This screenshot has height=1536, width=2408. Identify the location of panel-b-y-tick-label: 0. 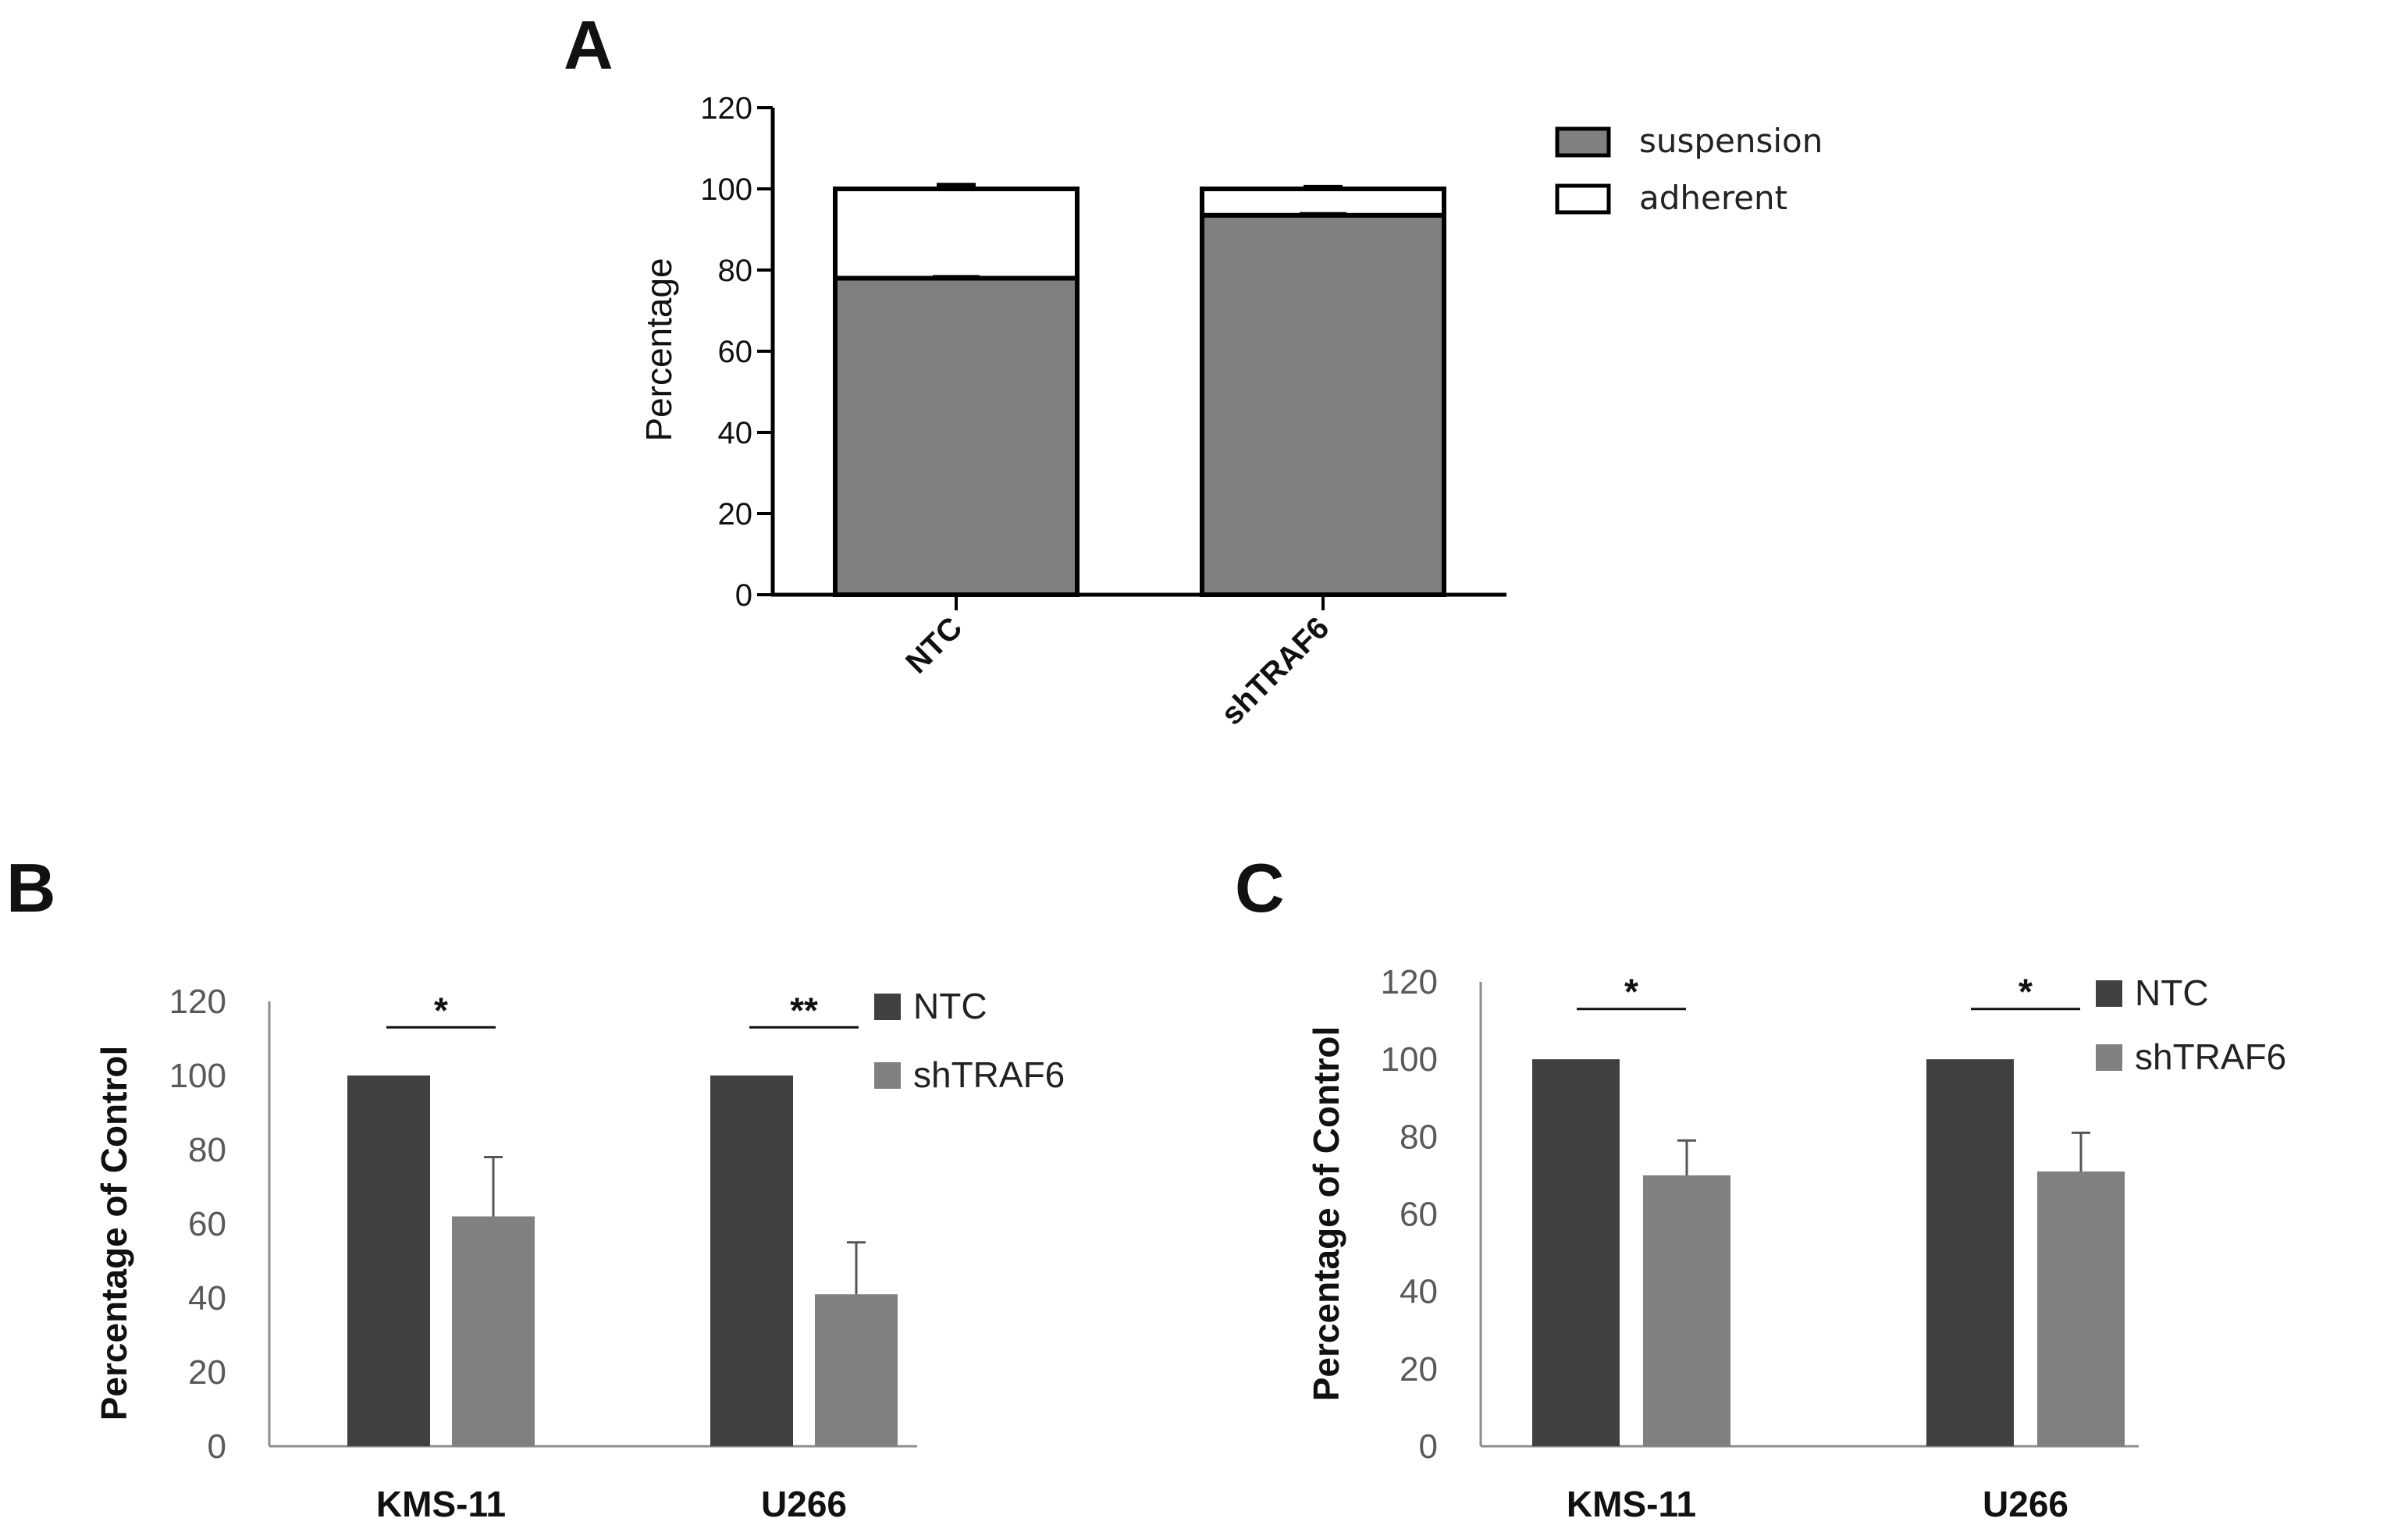
(217, 1447).